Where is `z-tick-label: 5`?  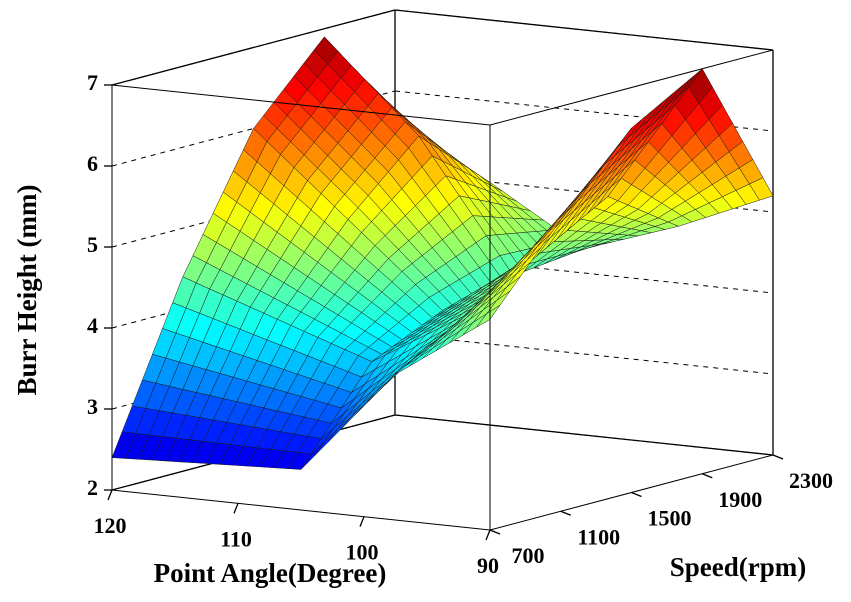 z-tick-label: 5 is located at coordinates (92, 244).